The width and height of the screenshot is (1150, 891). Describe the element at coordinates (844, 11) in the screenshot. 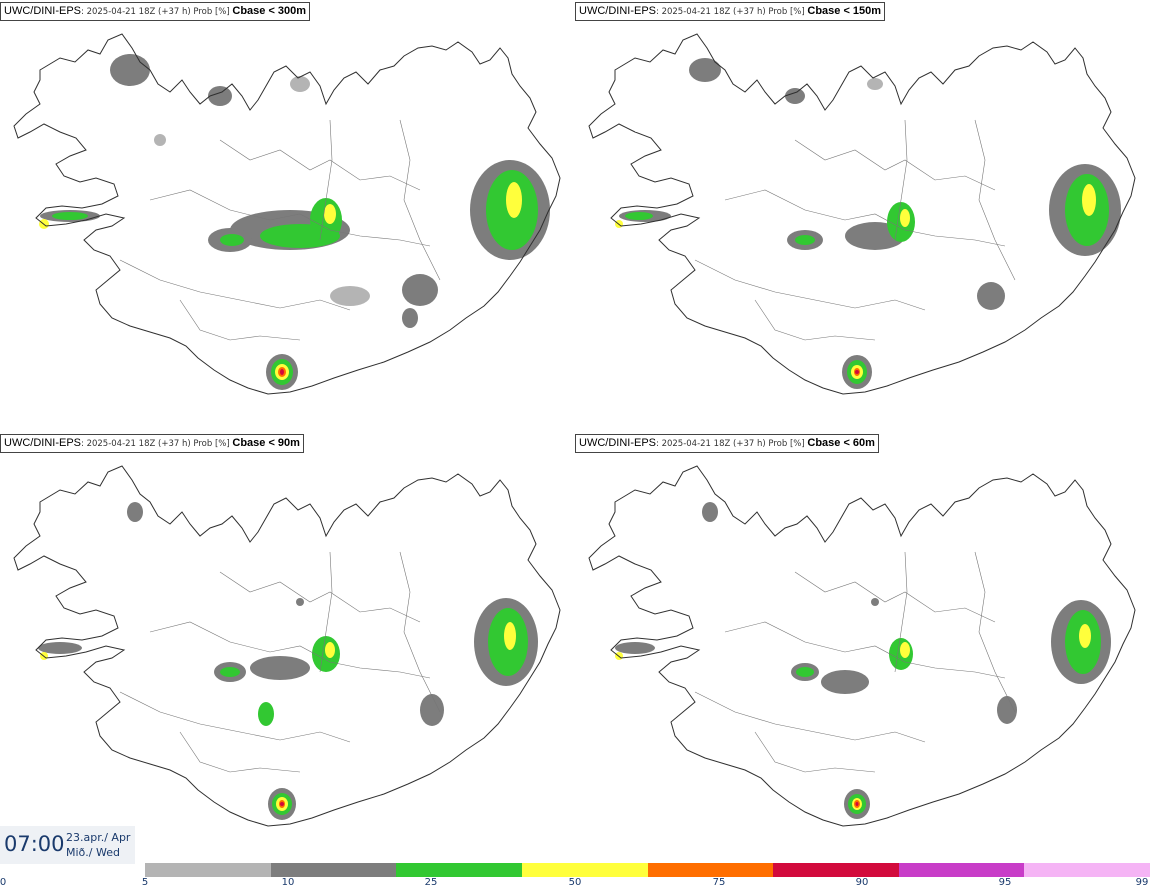

I see `parameter-name: Cbase < 150m` at that location.